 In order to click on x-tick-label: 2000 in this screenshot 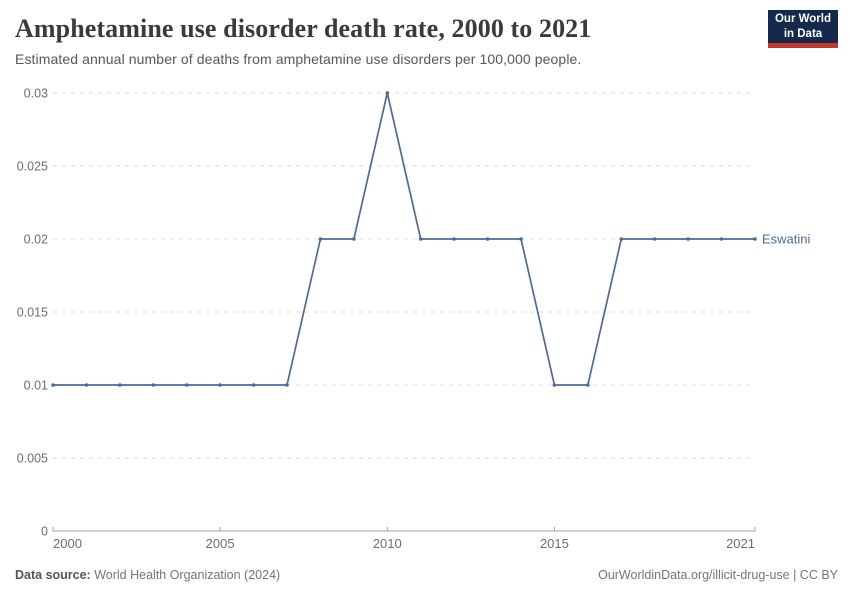, I will do `click(67, 543)`.